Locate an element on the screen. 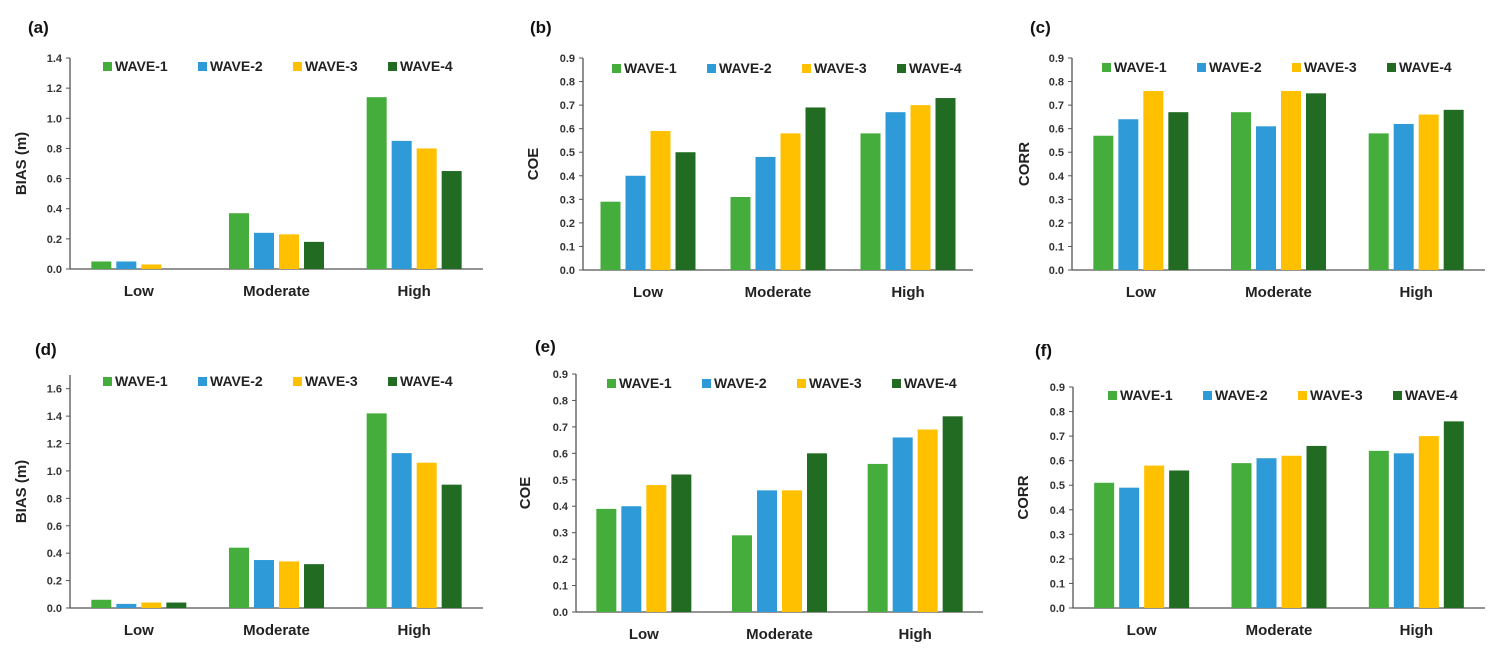 The height and width of the screenshot is (649, 1500). y-tick-label: 0.4 is located at coordinates (568, 177).